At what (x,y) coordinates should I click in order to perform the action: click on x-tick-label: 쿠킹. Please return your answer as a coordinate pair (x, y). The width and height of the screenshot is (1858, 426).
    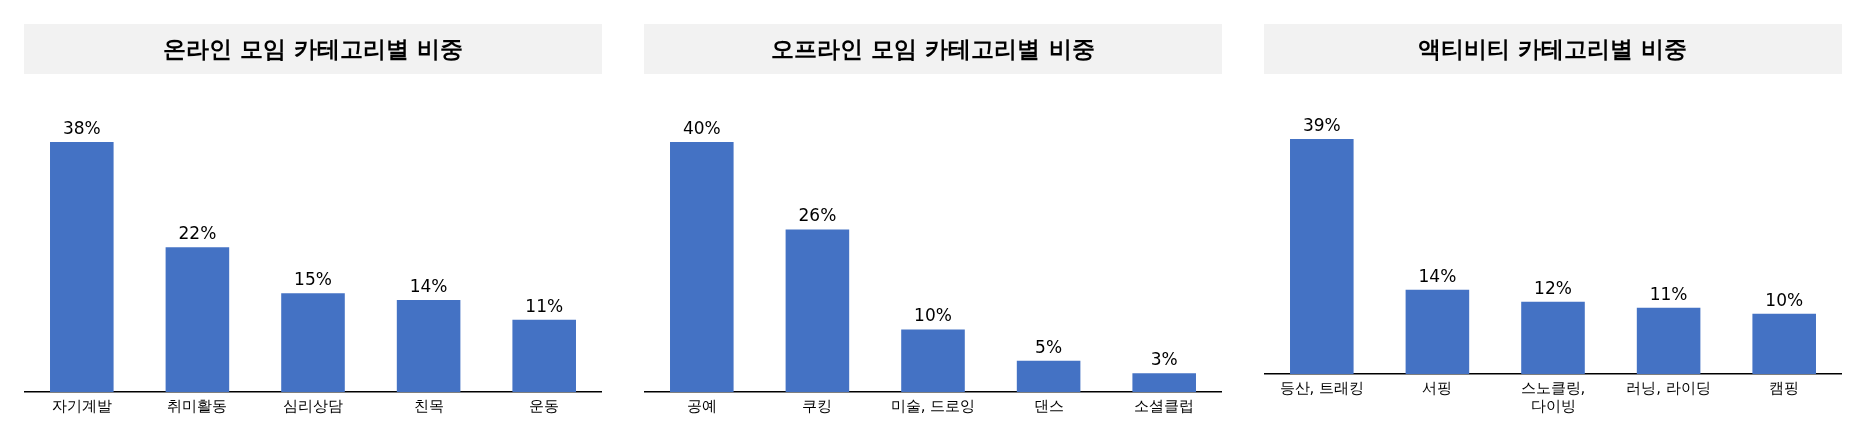
    Looking at the image, I should click on (817, 405).